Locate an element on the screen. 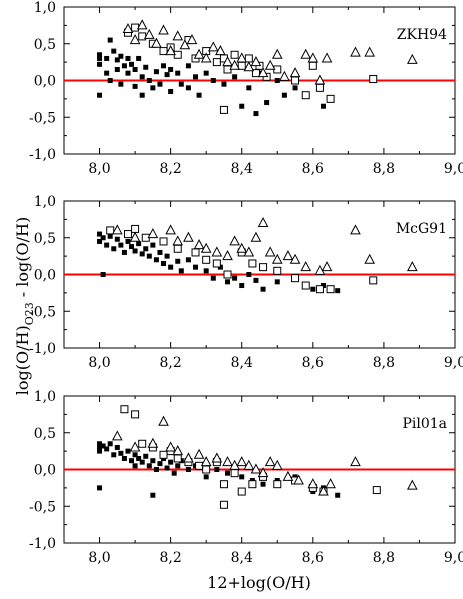  x-tick-label: 9,0 is located at coordinates (453, 169).